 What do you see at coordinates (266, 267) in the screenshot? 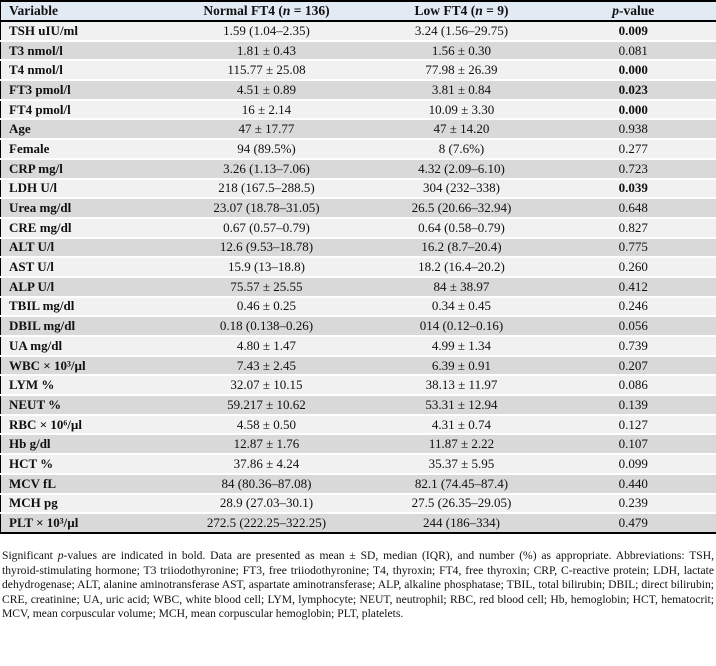
I see `normal-ft4-value-cell: 15.9 (13–18.8)` at bounding box center [266, 267].